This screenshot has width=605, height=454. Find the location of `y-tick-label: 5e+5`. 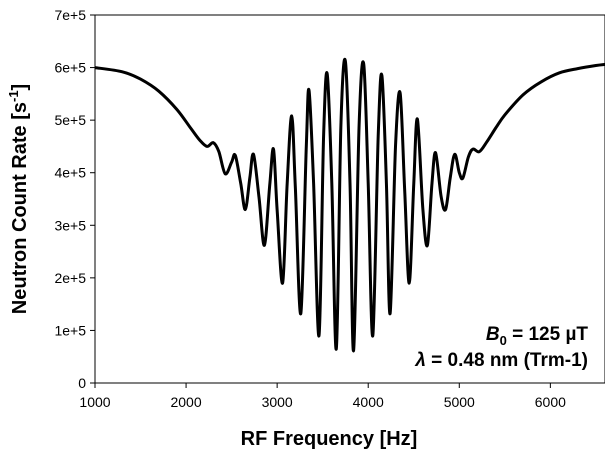

y-tick-label: 5e+5 is located at coordinates (70, 120).